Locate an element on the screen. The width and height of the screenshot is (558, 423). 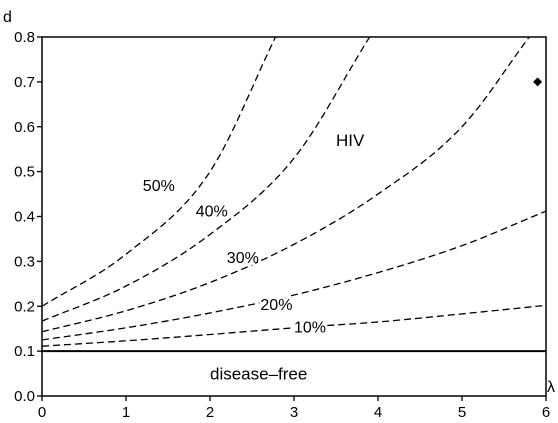
x-tick-label: 3 is located at coordinates (294, 412).